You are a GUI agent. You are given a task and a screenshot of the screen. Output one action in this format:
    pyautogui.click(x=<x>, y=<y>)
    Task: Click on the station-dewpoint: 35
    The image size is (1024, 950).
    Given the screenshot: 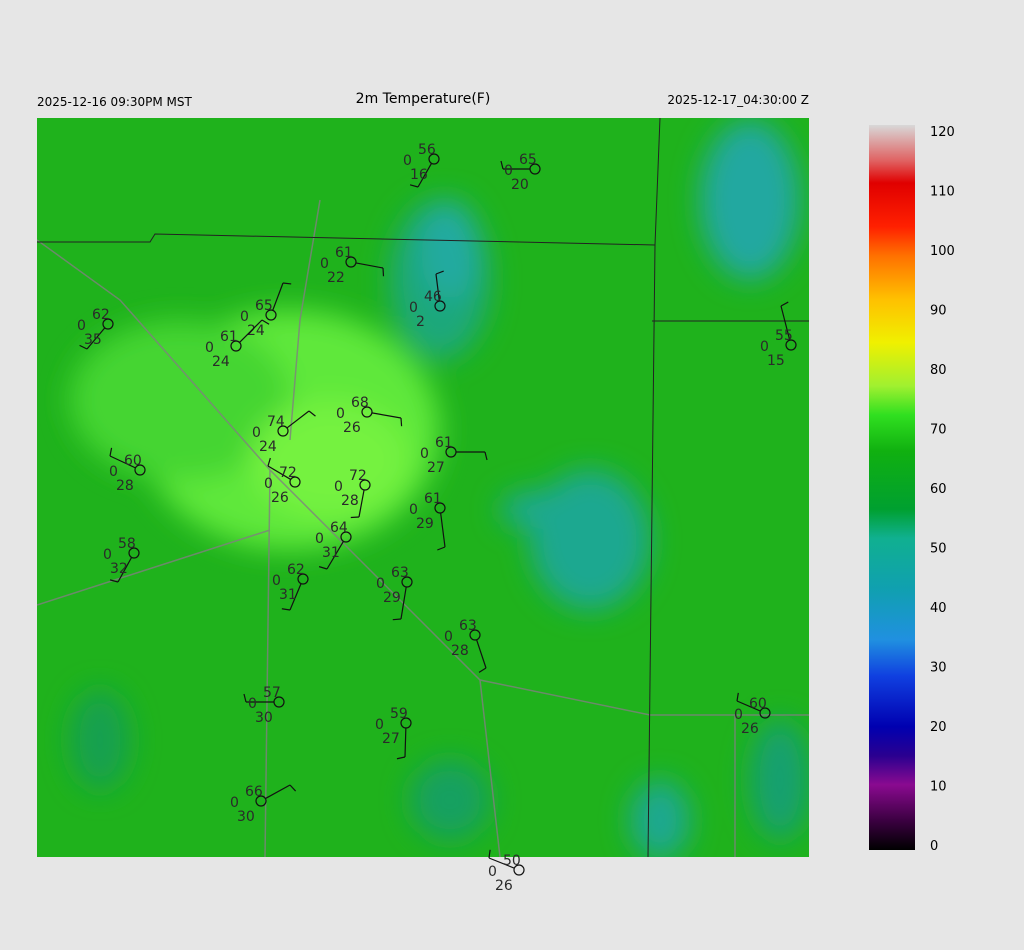 What is the action you would take?
    pyautogui.click(x=93, y=340)
    